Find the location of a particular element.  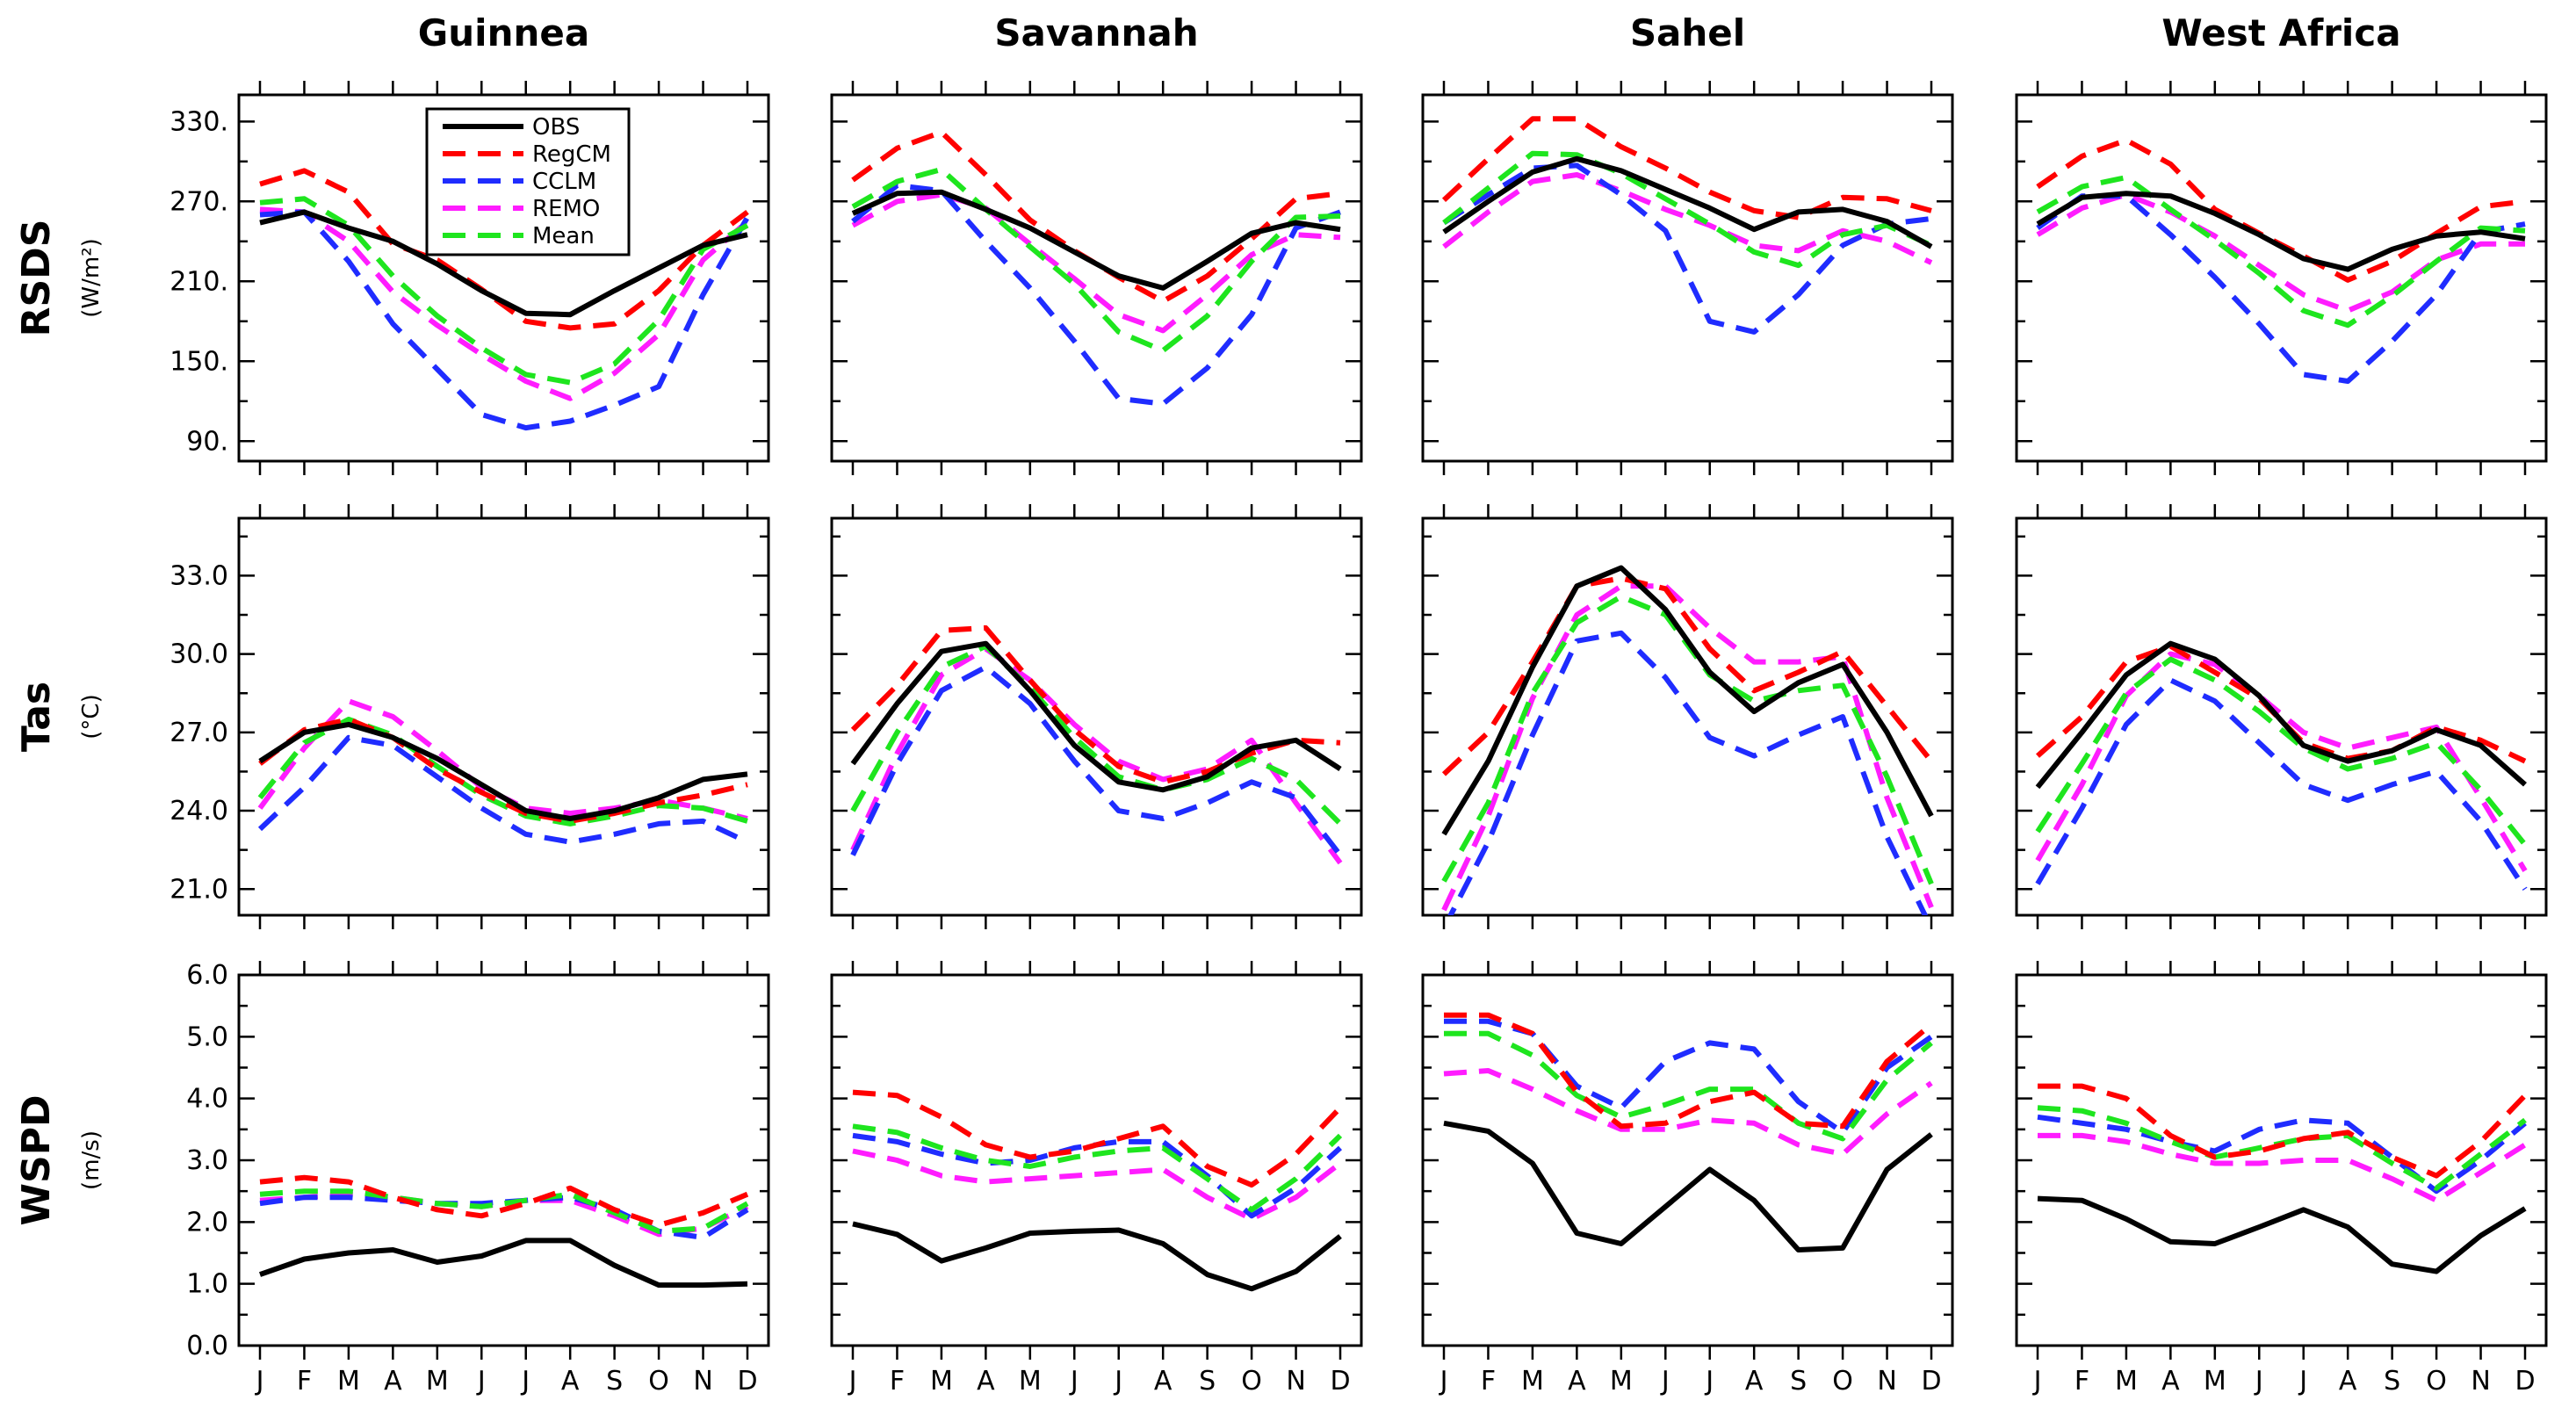

row-unit-label: (°C) is located at coordinates (91, 716).